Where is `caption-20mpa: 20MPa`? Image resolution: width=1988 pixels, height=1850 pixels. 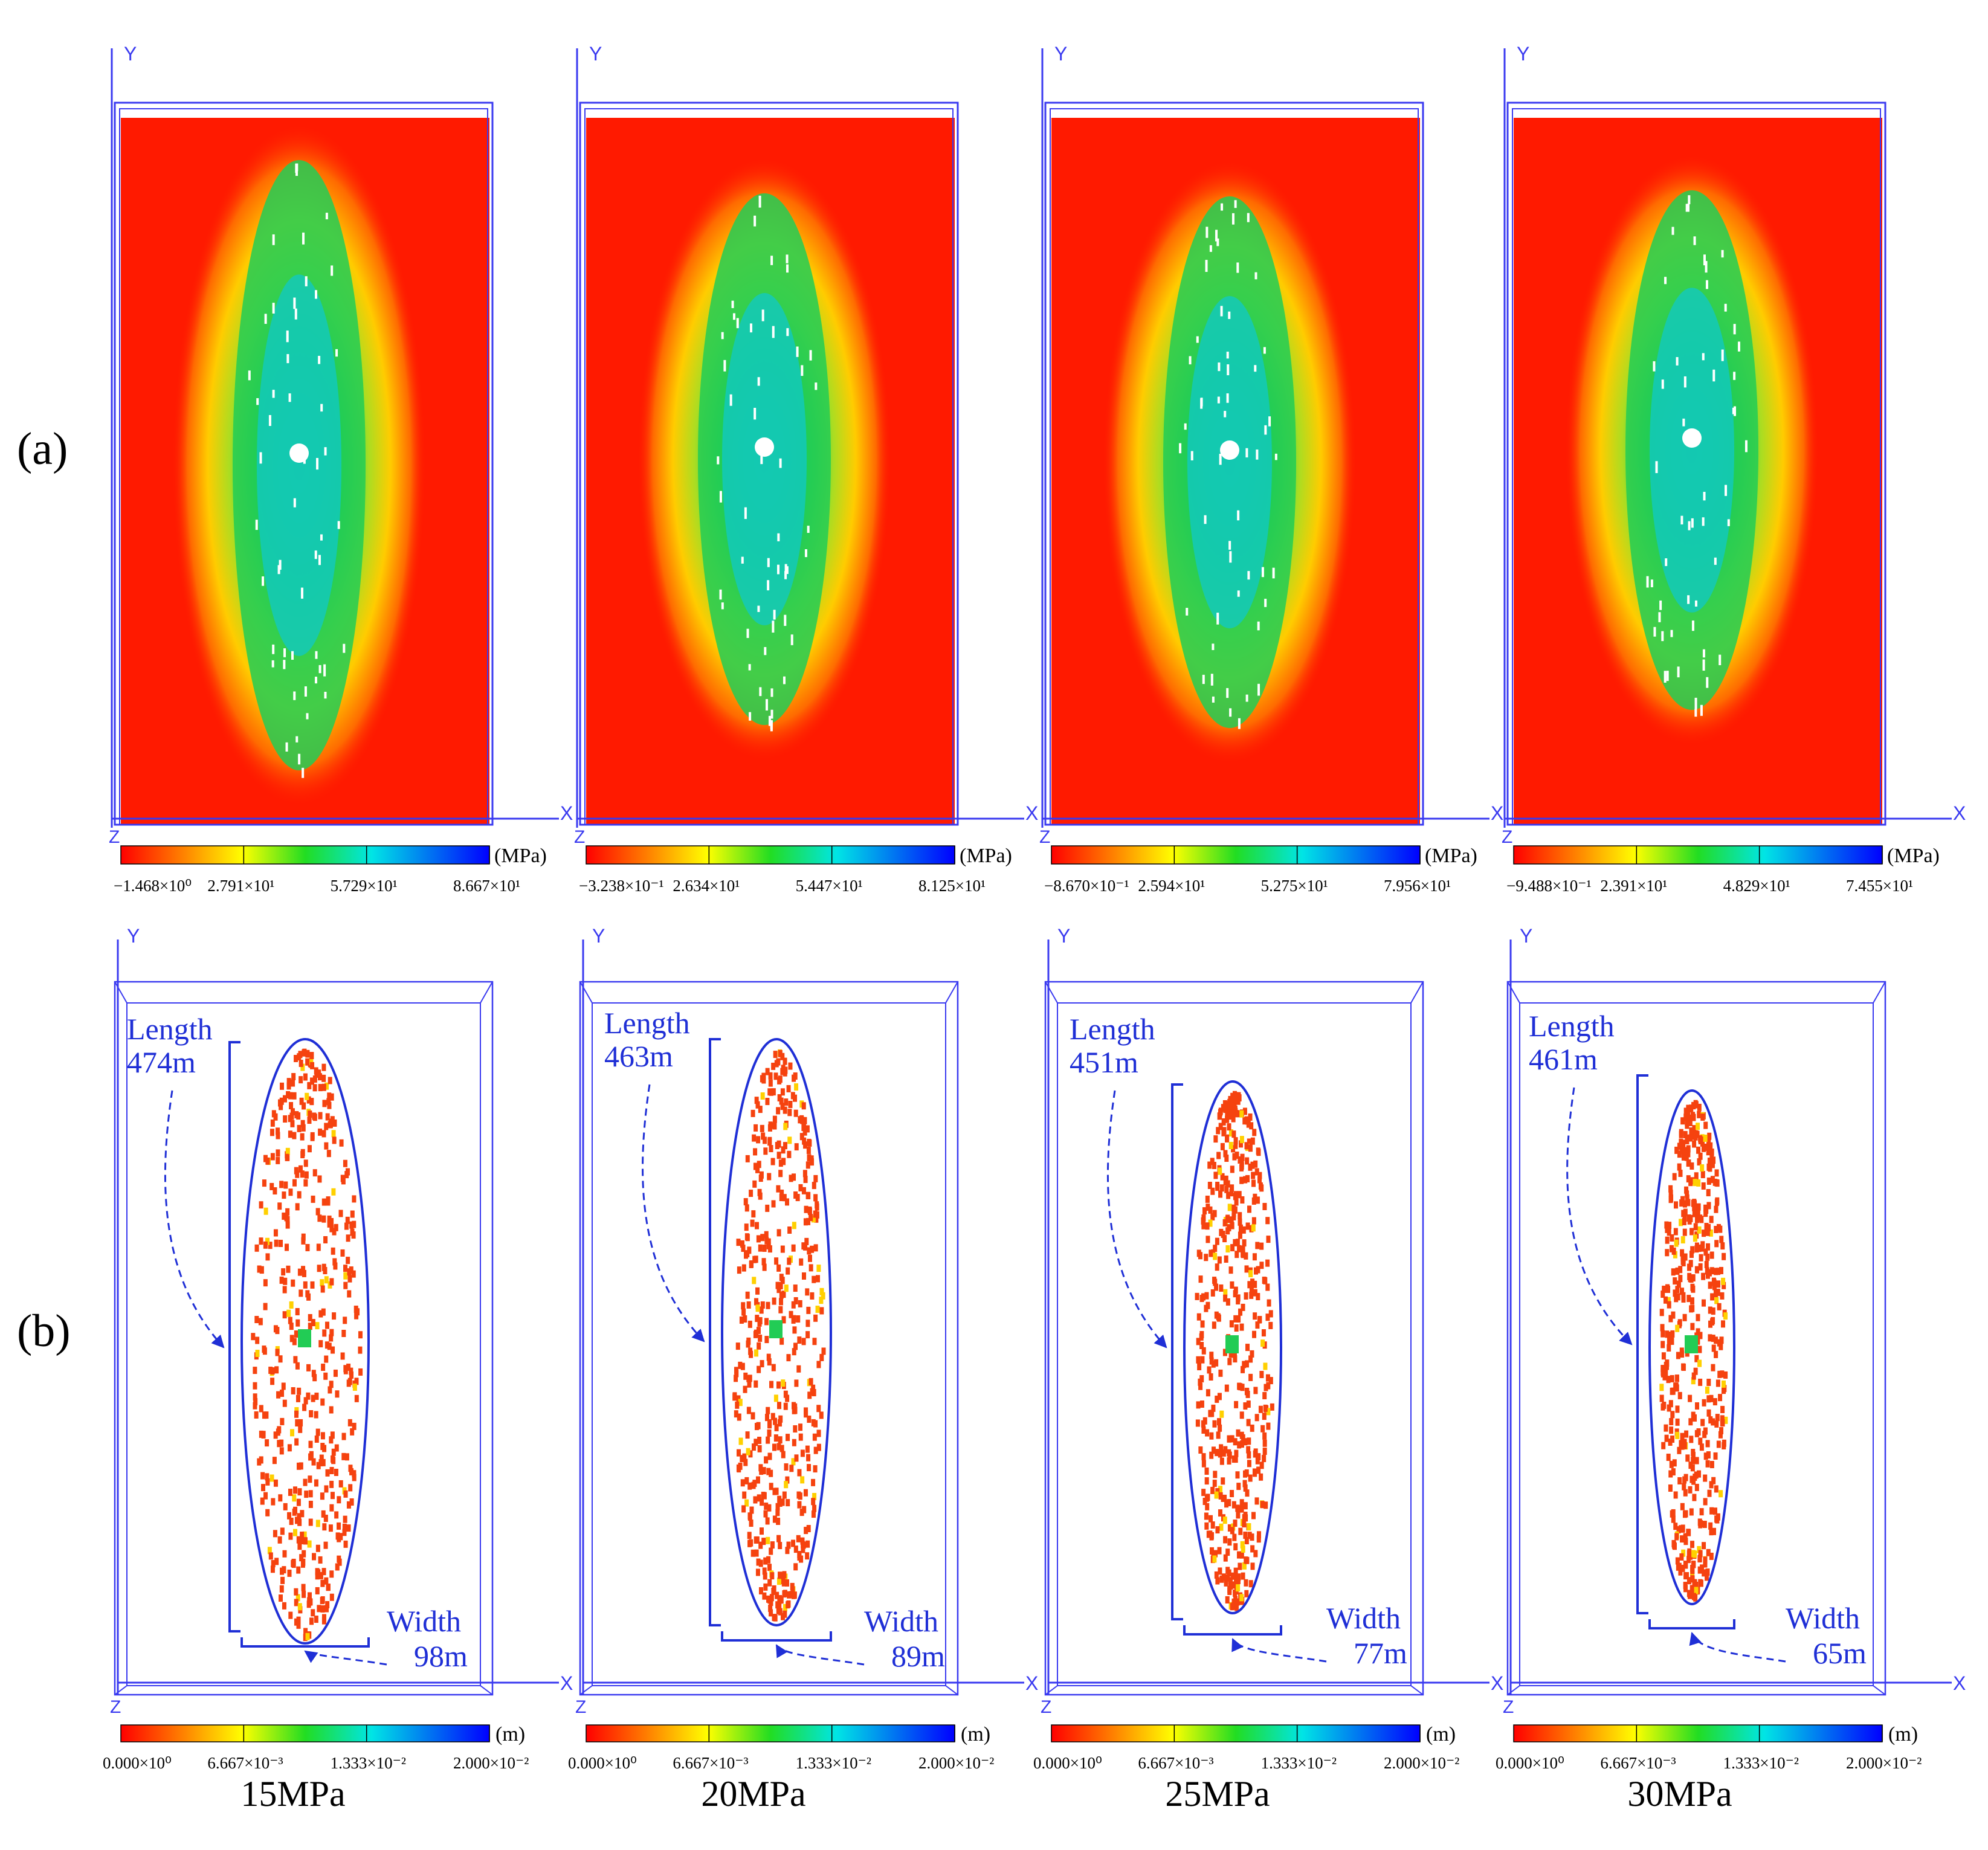
caption-20mpa: 20MPa is located at coordinates (753, 1794).